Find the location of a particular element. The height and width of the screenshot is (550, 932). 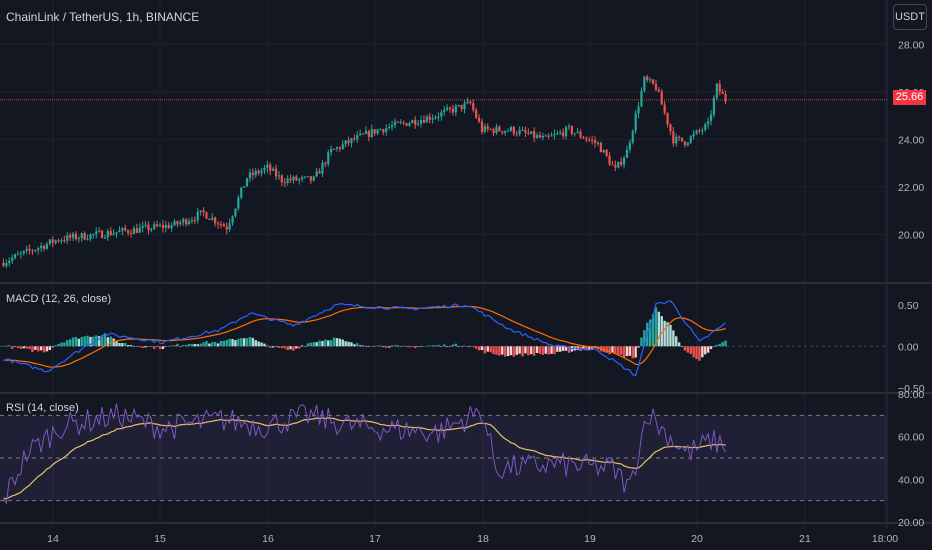

currency-button: USDT is located at coordinates (910, 17).